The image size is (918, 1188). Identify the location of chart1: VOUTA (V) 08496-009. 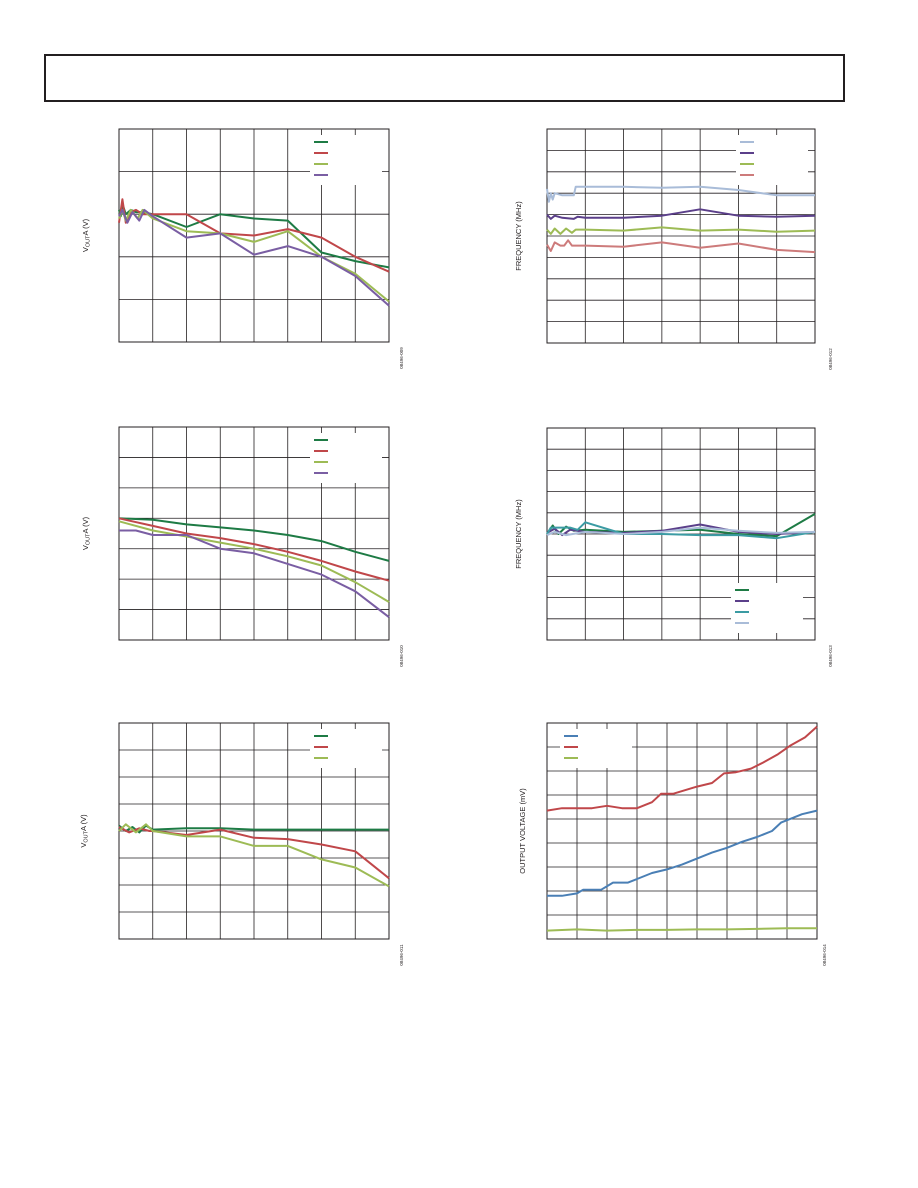
(242, 248).